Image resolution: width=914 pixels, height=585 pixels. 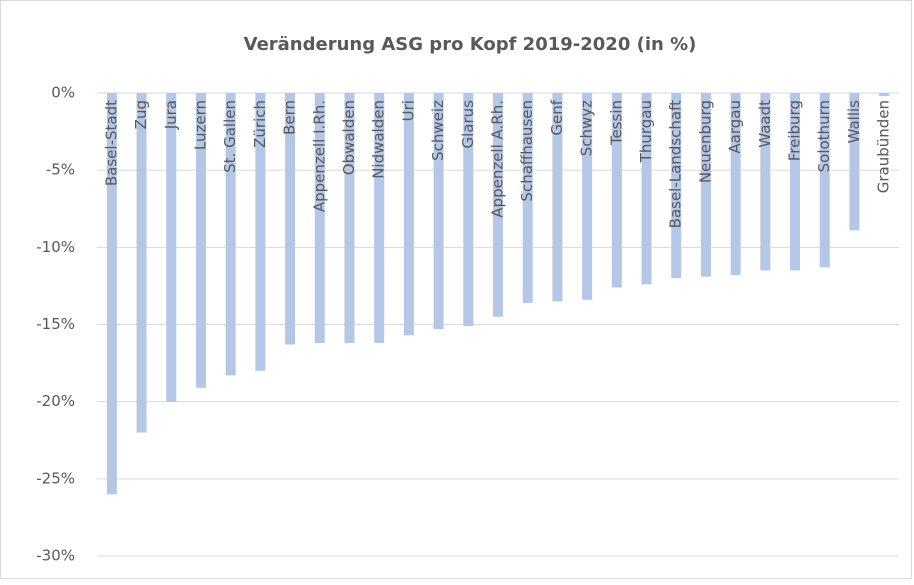 What do you see at coordinates (55, 556) in the screenshot?
I see `y-tick-label: -30%` at bounding box center [55, 556].